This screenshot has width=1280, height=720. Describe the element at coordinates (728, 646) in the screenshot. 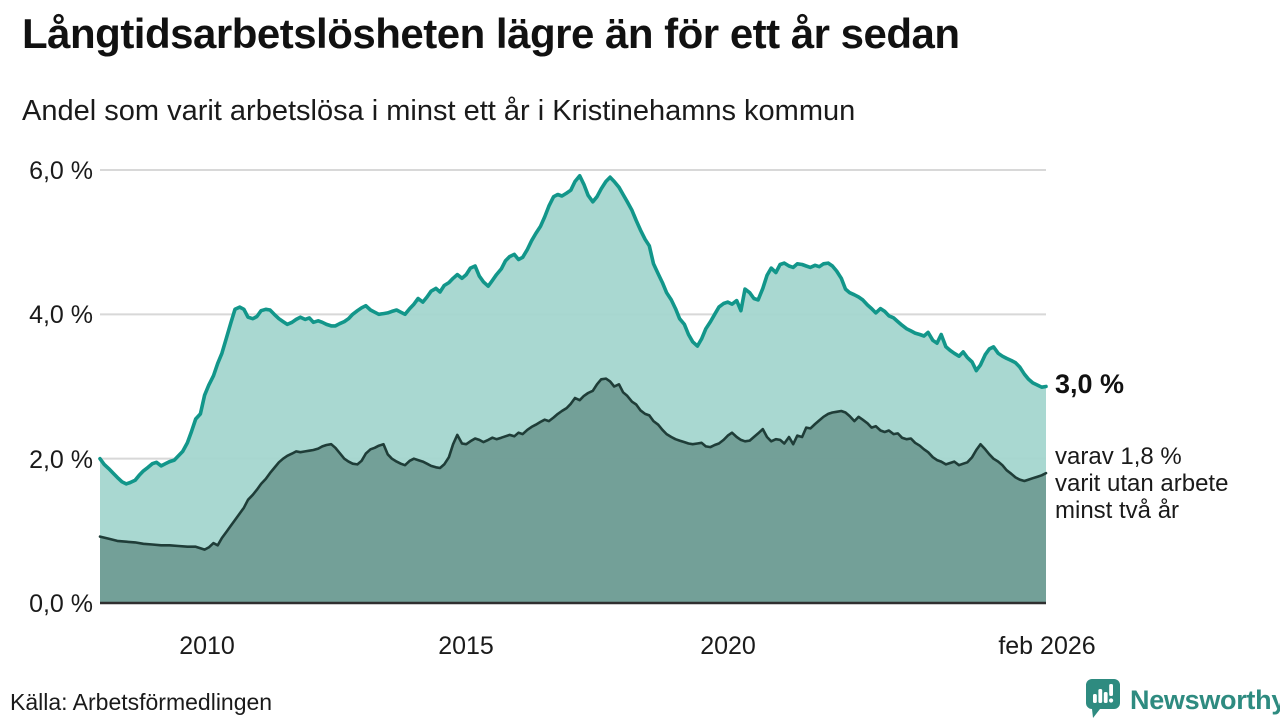

I see `x-axis-tick-2020: 2020` at that location.